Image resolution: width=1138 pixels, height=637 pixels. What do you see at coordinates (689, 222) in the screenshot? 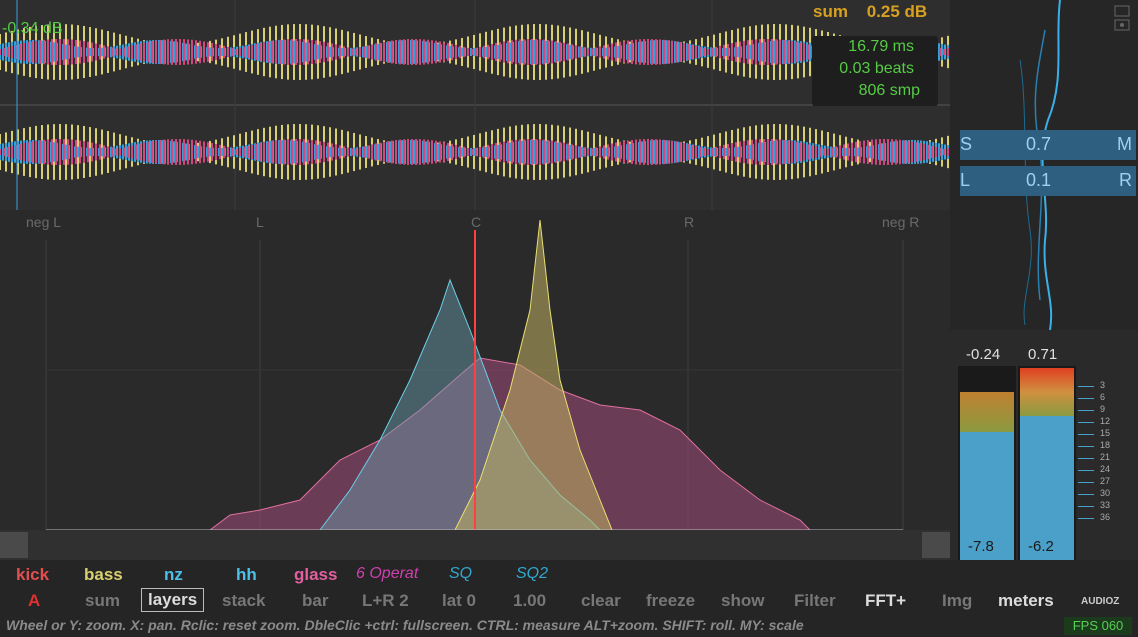
I see `tick-r: R` at bounding box center [689, 222].